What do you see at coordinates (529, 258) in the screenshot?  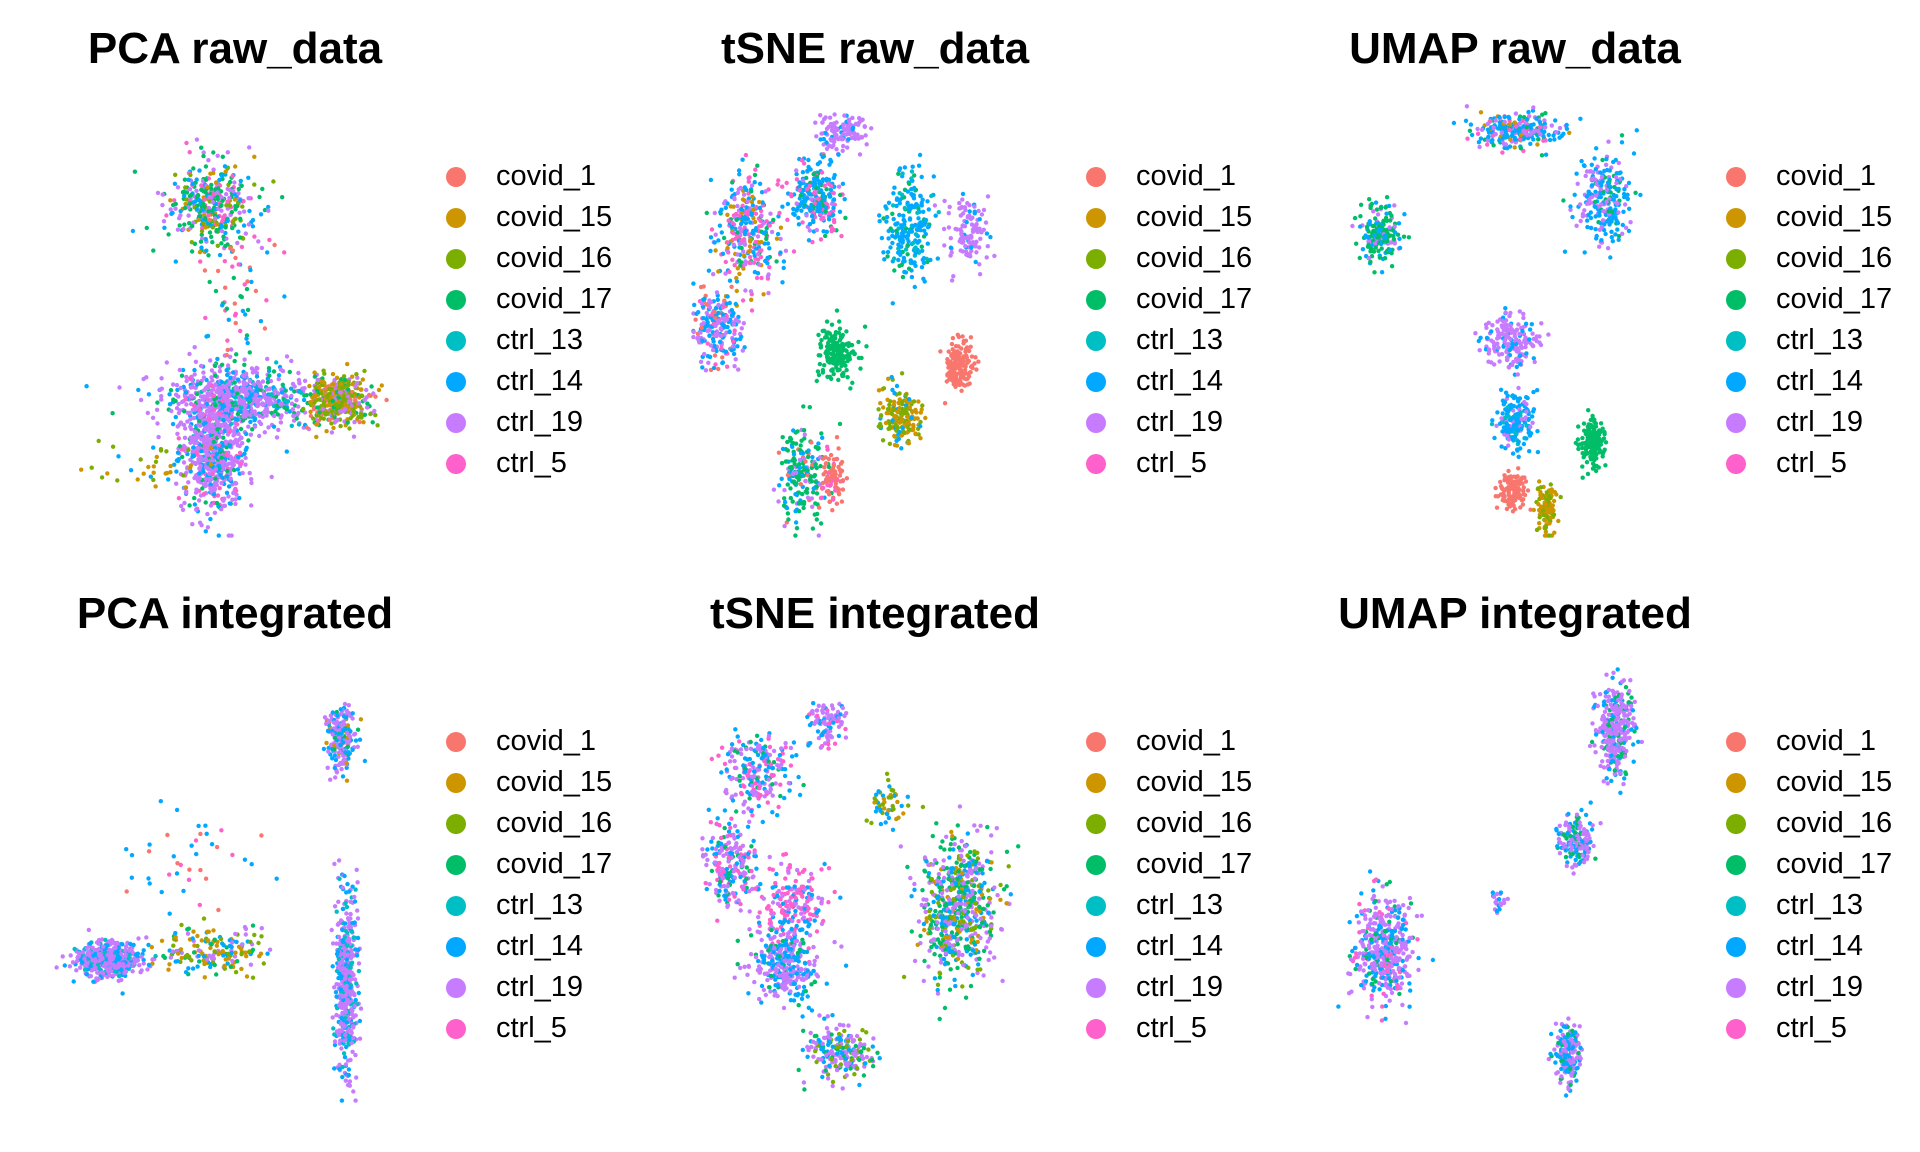 I see `legend-item-covid-16: covid_16` at bounding box center [529, 258].